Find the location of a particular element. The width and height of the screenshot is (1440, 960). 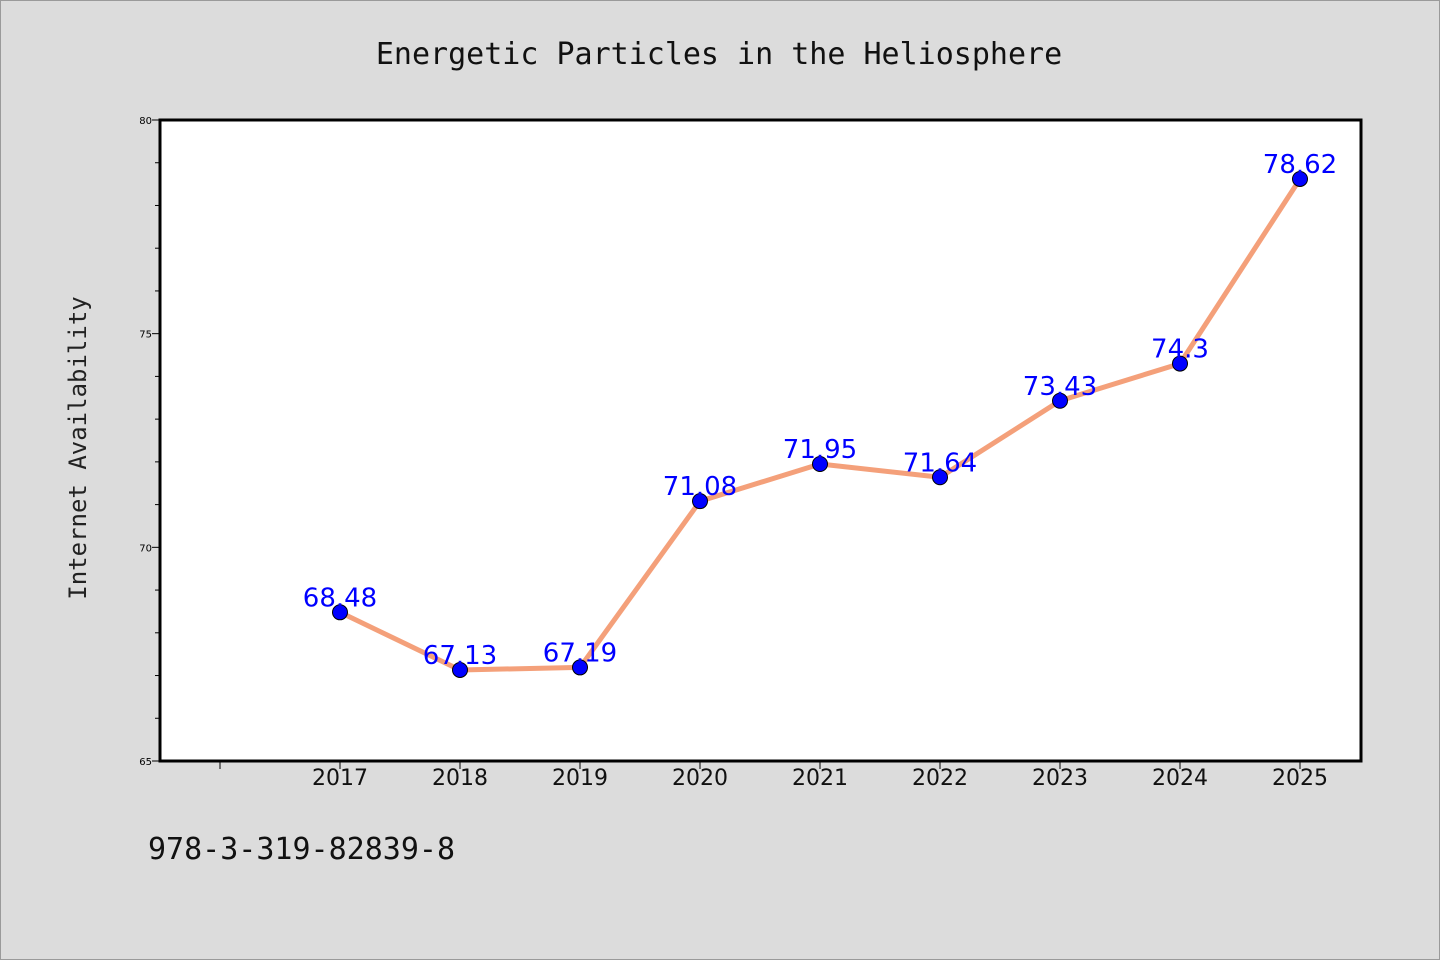

x-tick-label: 2024 is located at coordinates (1180, 778).